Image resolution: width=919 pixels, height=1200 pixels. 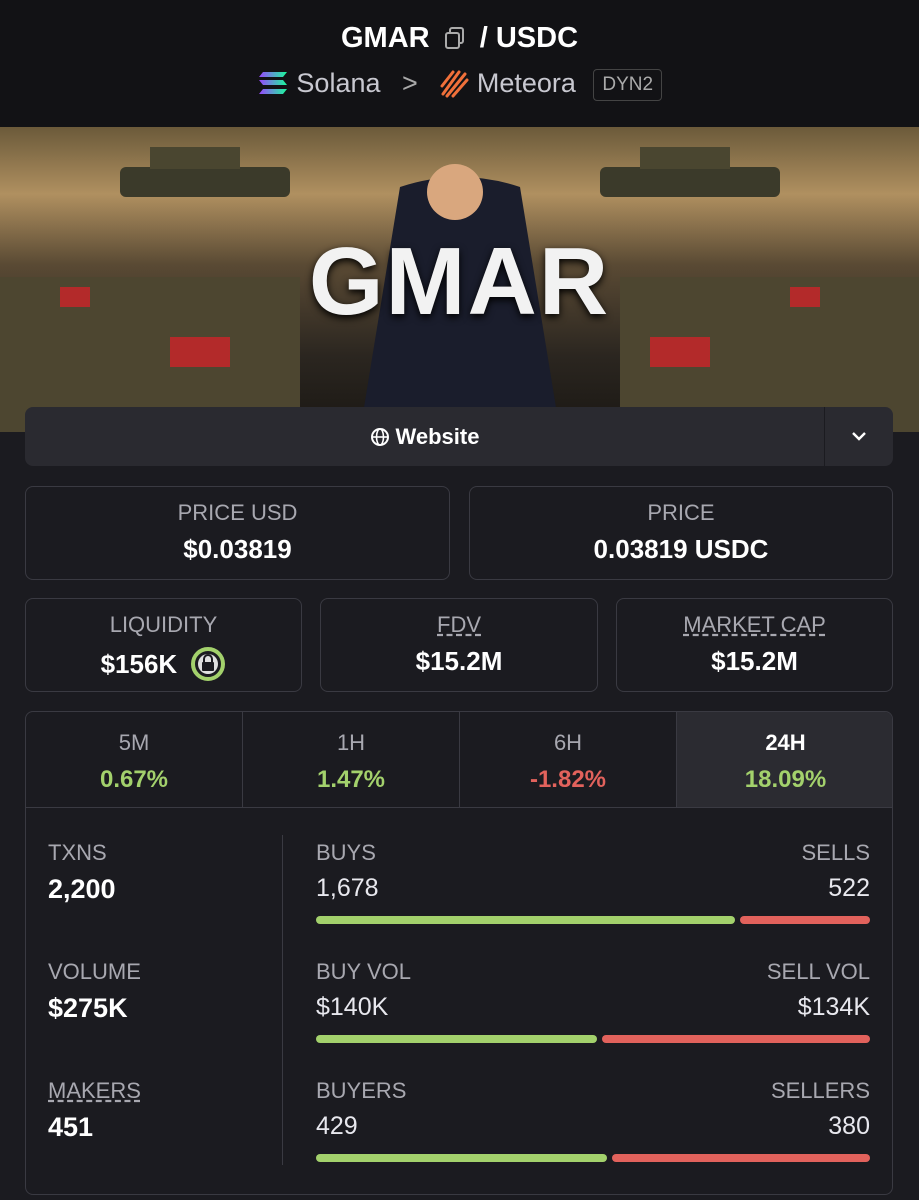 What do you see at coordinates (237, 533) in the screenshot?
I see `price-card: PRICE USD $0.03819` at bounding box center [237, 533].